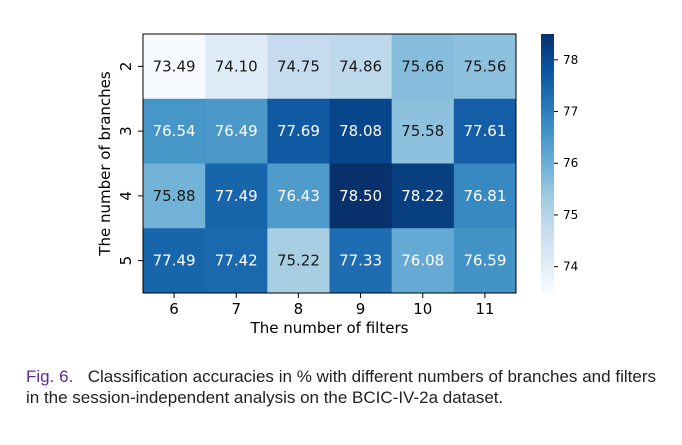 This screenshot has height=445, width=682. What do you see at coordinates (126, 67) in the screenshot?
I see `y-tick-label: 2` at bounding box center [126, 67].